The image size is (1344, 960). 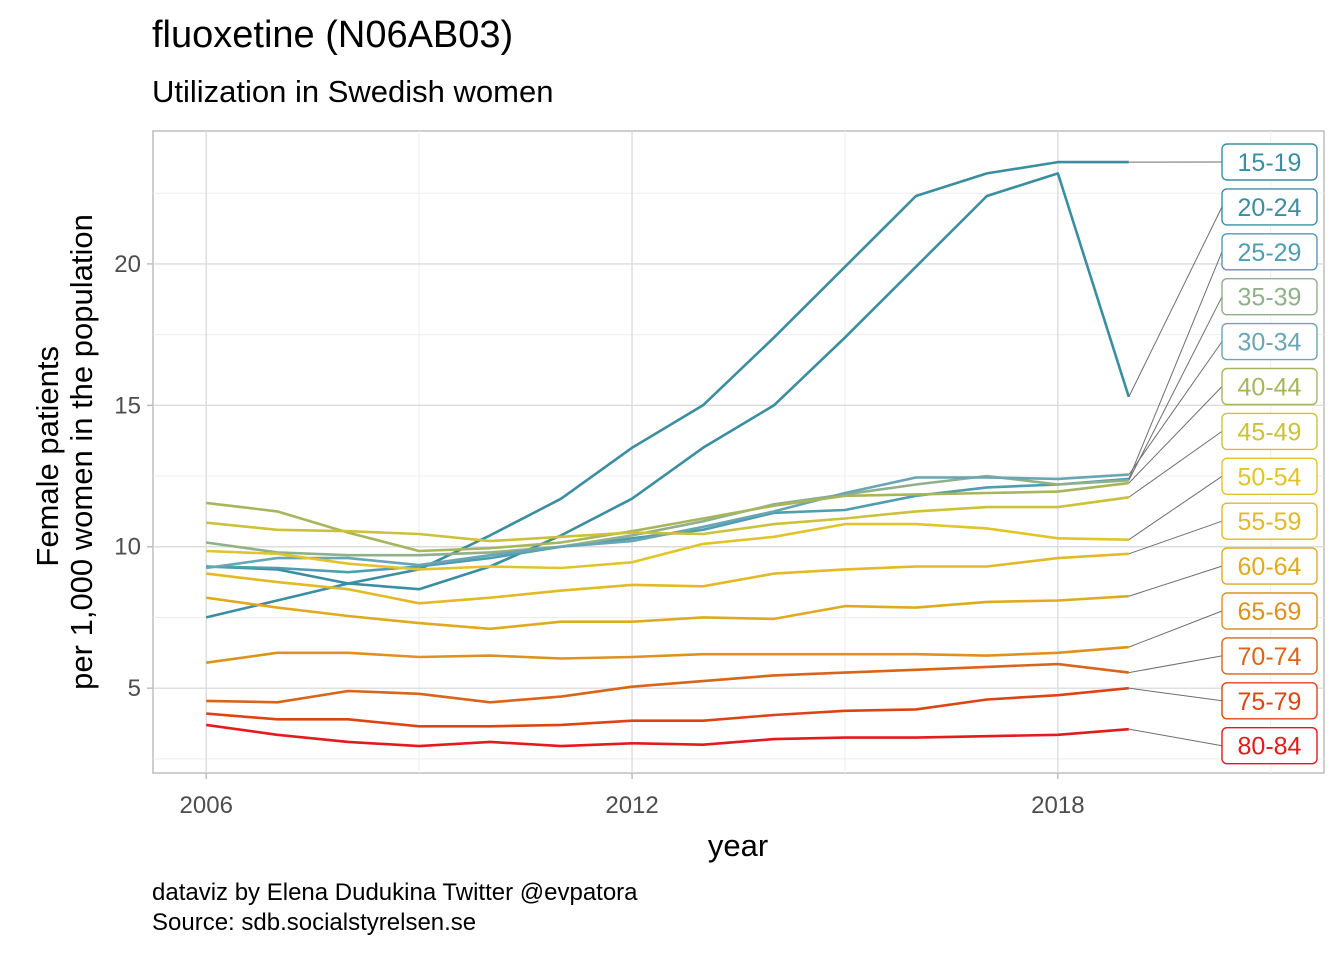 What do you see at coordinates (353, 91) in the screenshot?
I see `chart-subtitle: Utilization in Swedish women` at bounding box center [353, 91].